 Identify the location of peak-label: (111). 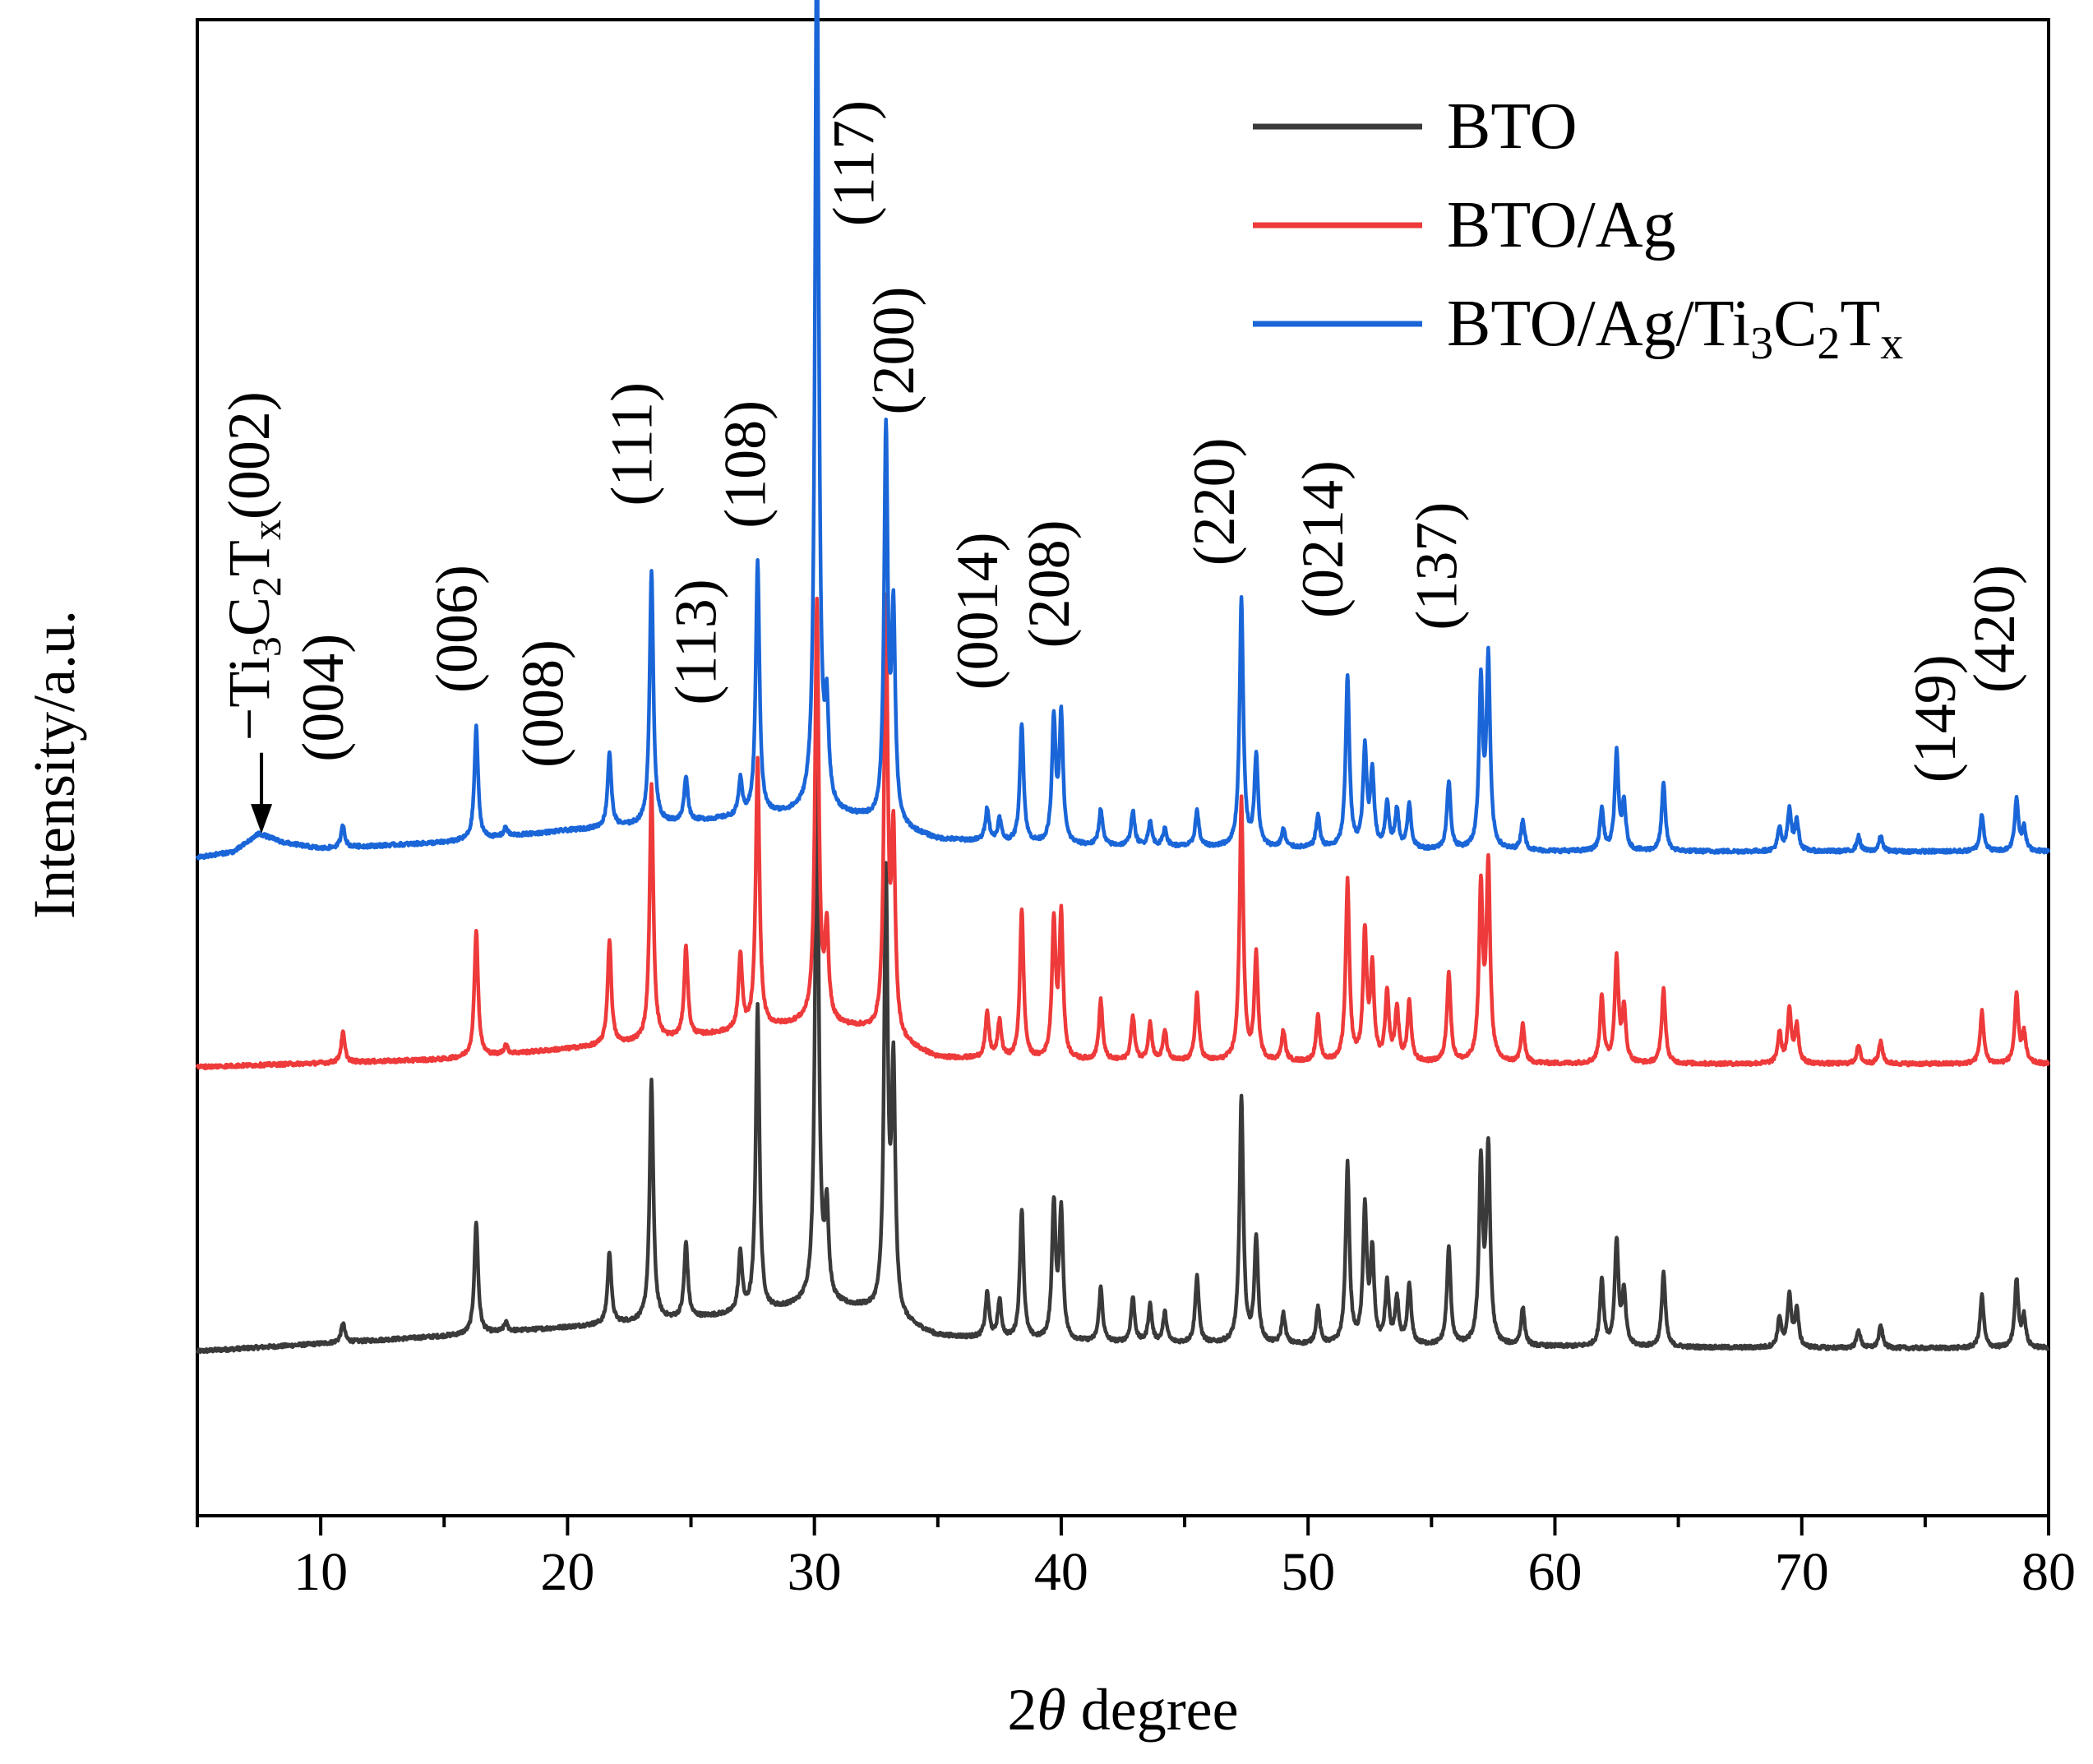
(632, 444).